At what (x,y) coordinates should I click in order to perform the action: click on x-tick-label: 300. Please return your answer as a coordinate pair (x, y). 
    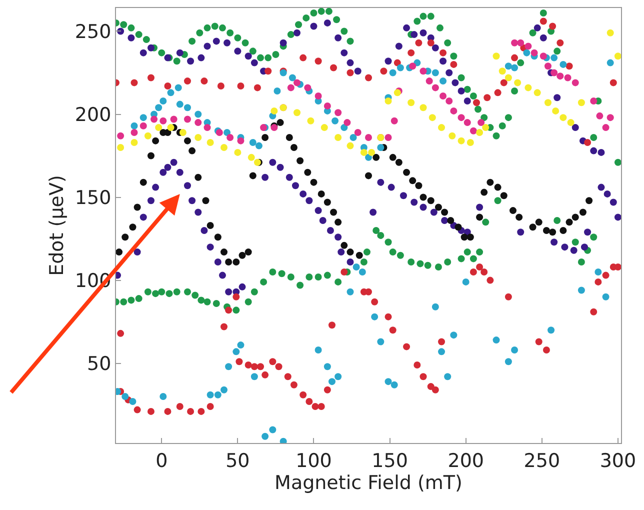
    Looking at the image, I should click on (618, 461).